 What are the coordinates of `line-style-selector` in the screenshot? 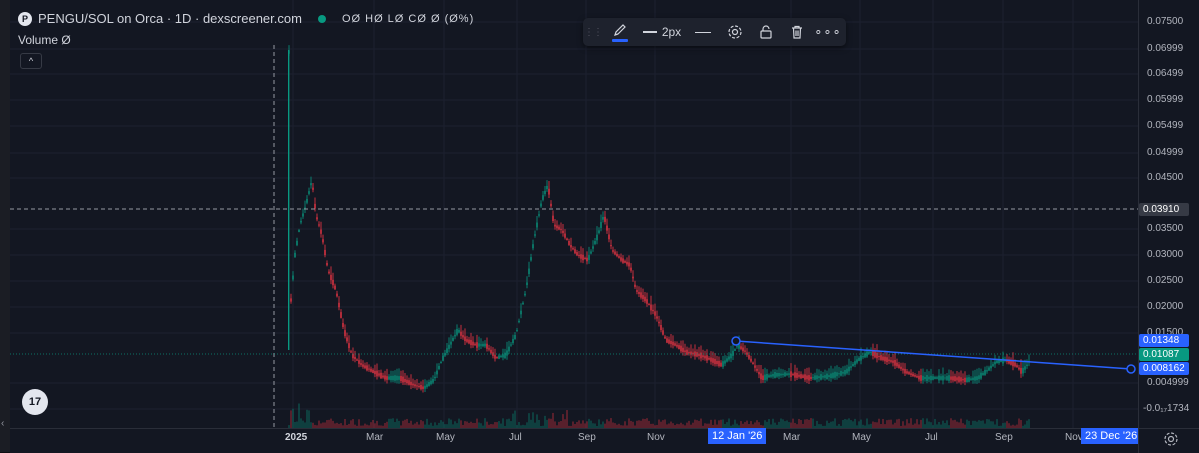 It's located at (703, 32).